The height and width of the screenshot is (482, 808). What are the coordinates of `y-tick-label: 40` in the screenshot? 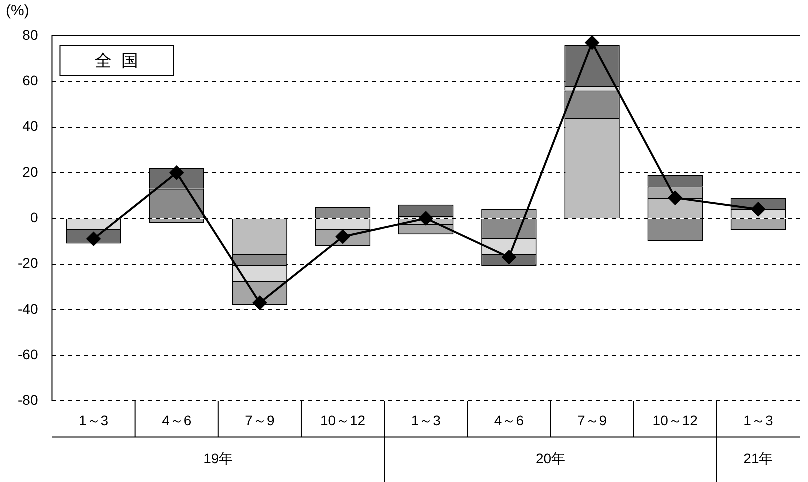 It's located at (30, 126).